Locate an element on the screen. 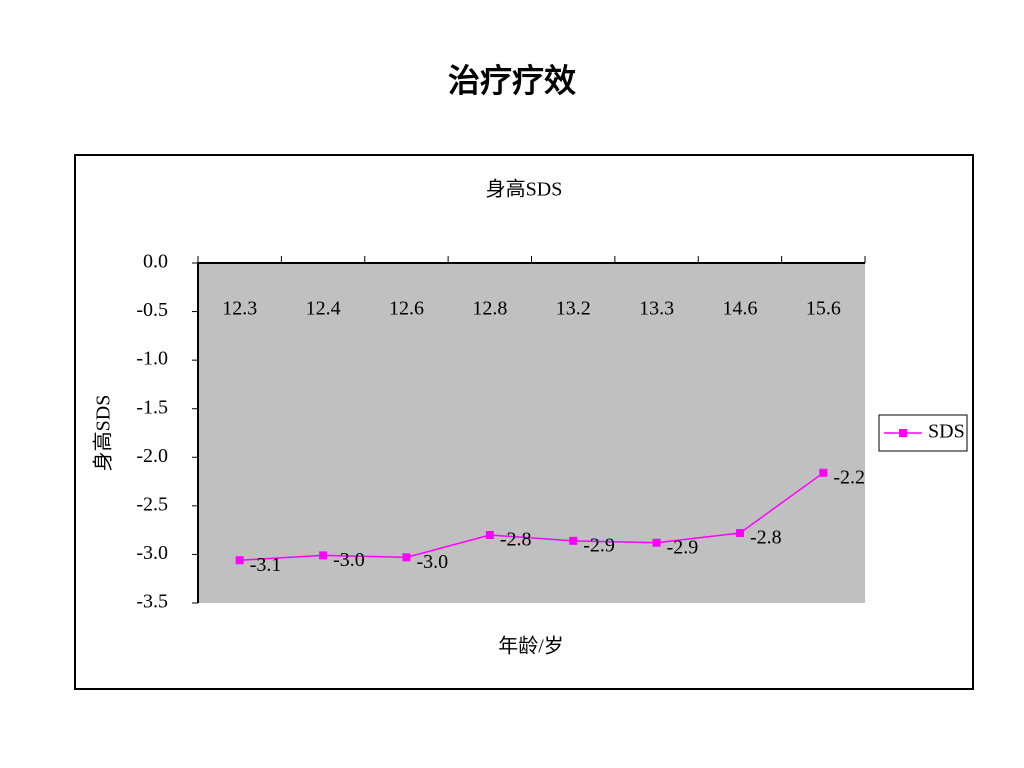 This screenshot has width=1024, height=768. y-tick-label: -3.0 is located at coordinates (152, 553).